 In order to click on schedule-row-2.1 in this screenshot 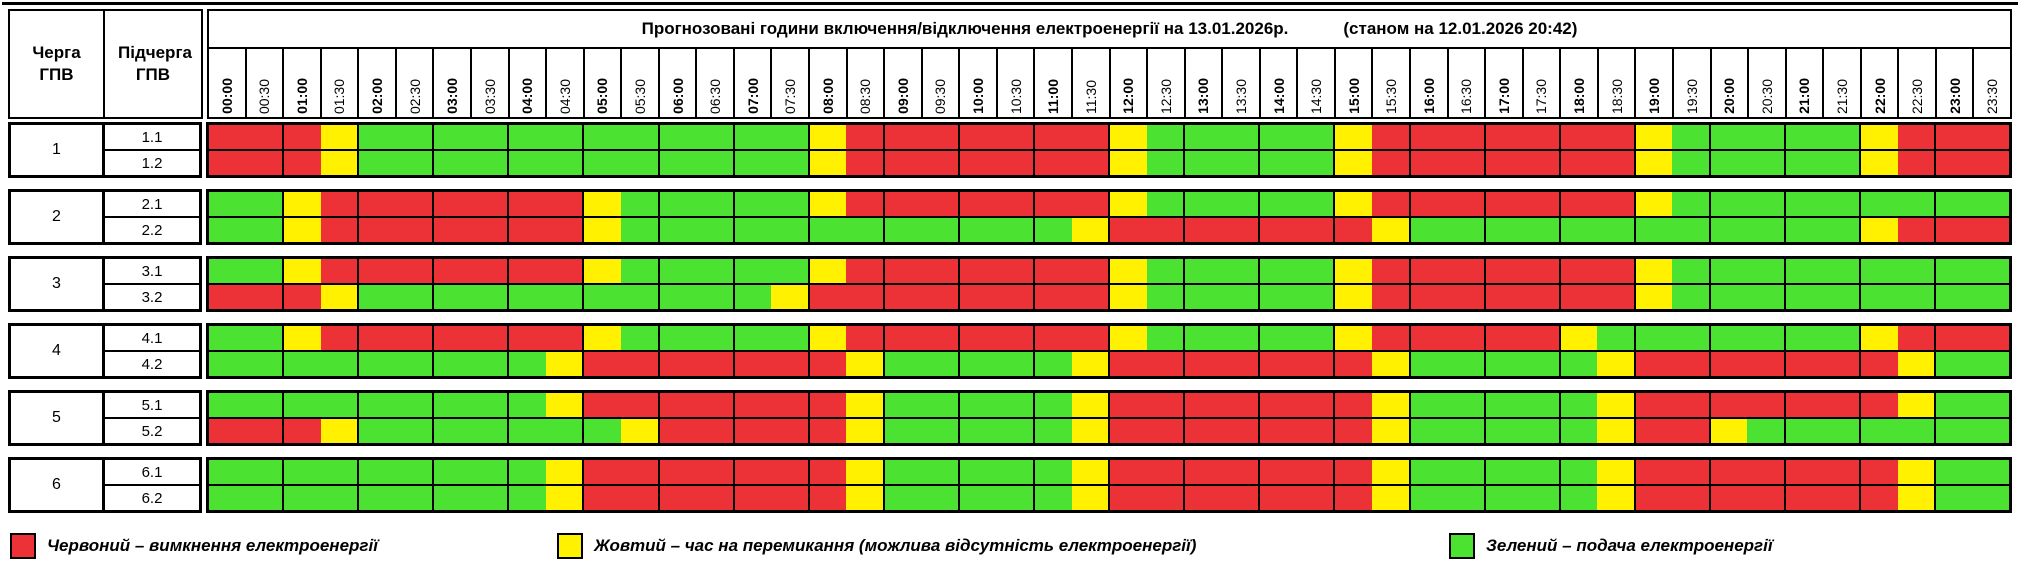, I will do `click(1109, 204)`.